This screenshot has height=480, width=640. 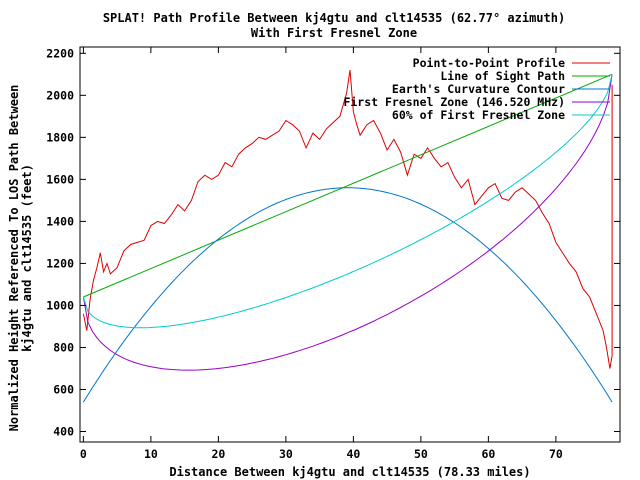 What do you see at coordinates (60, 305) in the screenshot?
I see `y-tick-label: 1000` at bounding box center [60, 305].